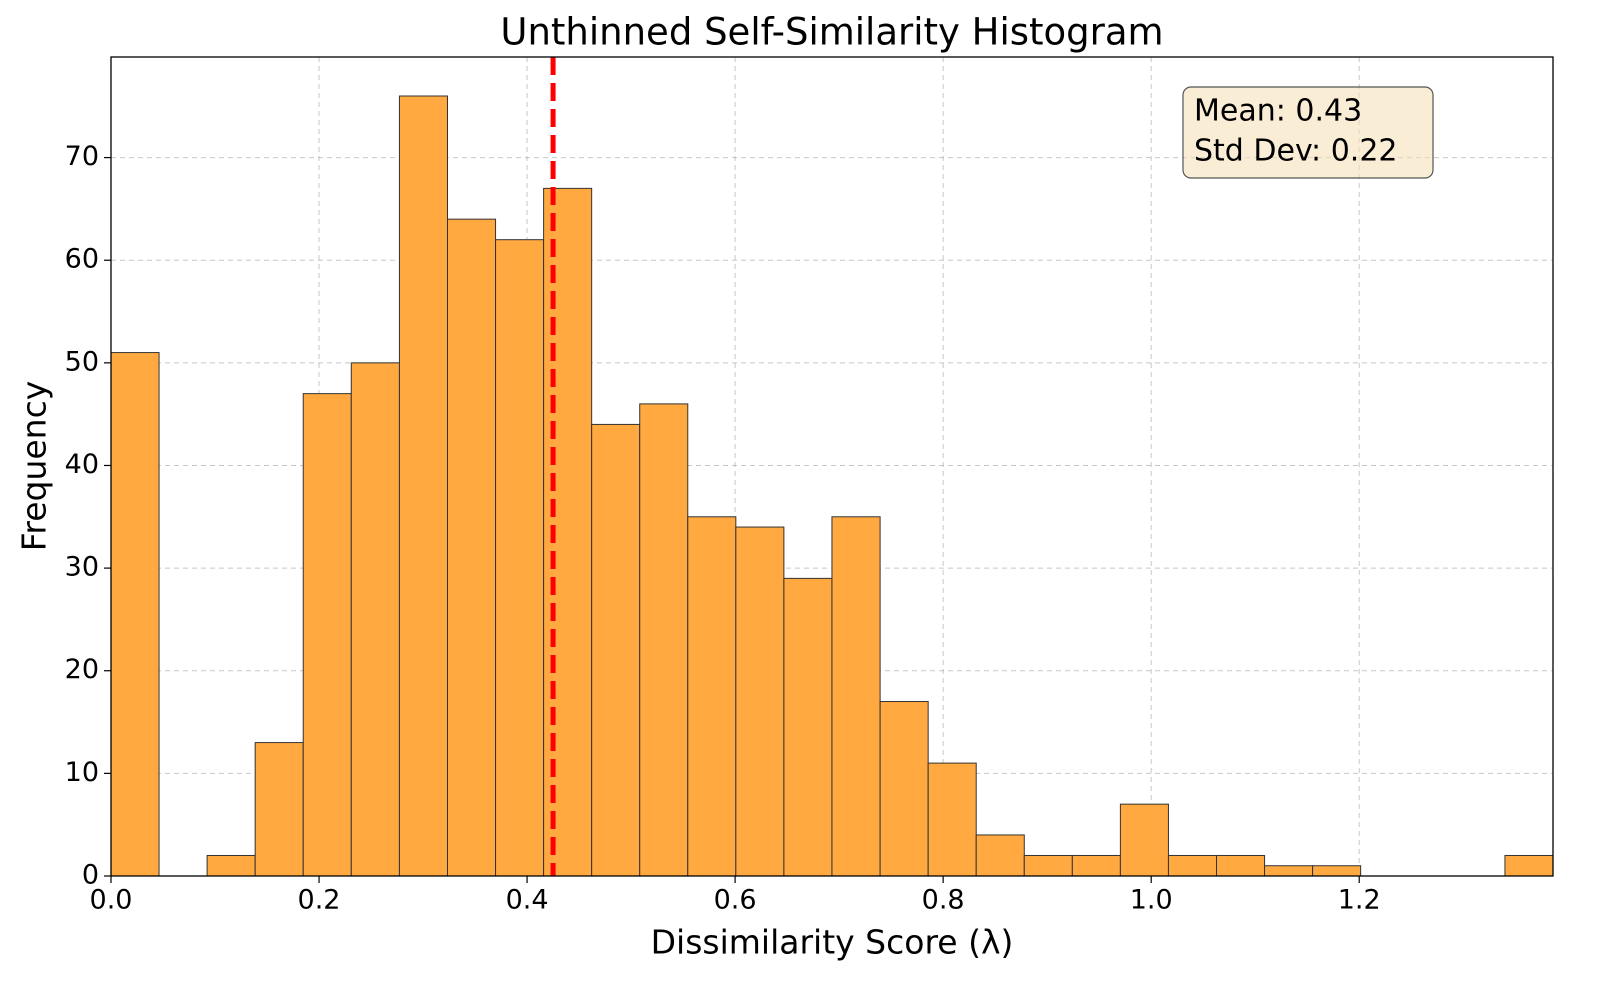 The width and height of the screenshot is (1600, 1004). What do you see at coordinates (1278, 111) in the screenshot?
I see `annotation-text: Mean: 0.43` at bounding box center [1278, 111].